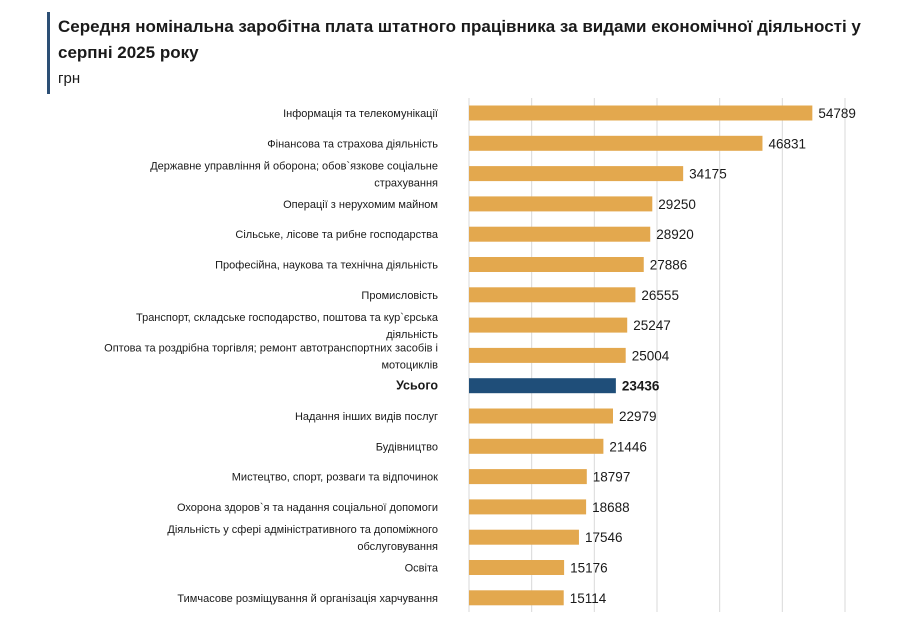  I want to click on category-label: Сільське, лісове та рибне господарства, so click(336, 235).